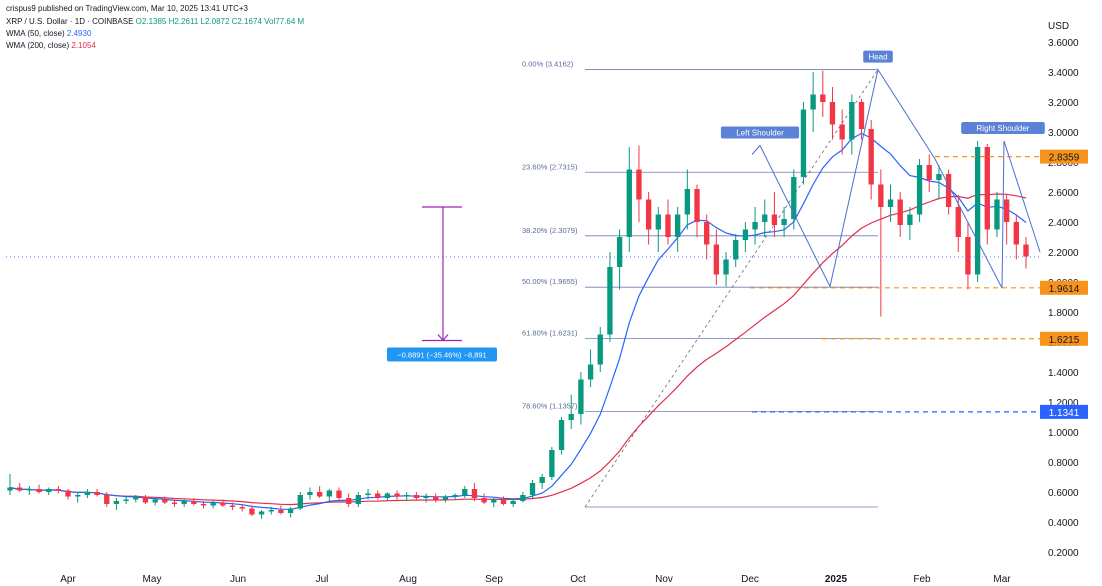 The width and height of the screenshot is (1102, 586). Describe the element at coordinates (1063, 523) in the screenshot. I see `y-tick-label: 0.4000` at that location.